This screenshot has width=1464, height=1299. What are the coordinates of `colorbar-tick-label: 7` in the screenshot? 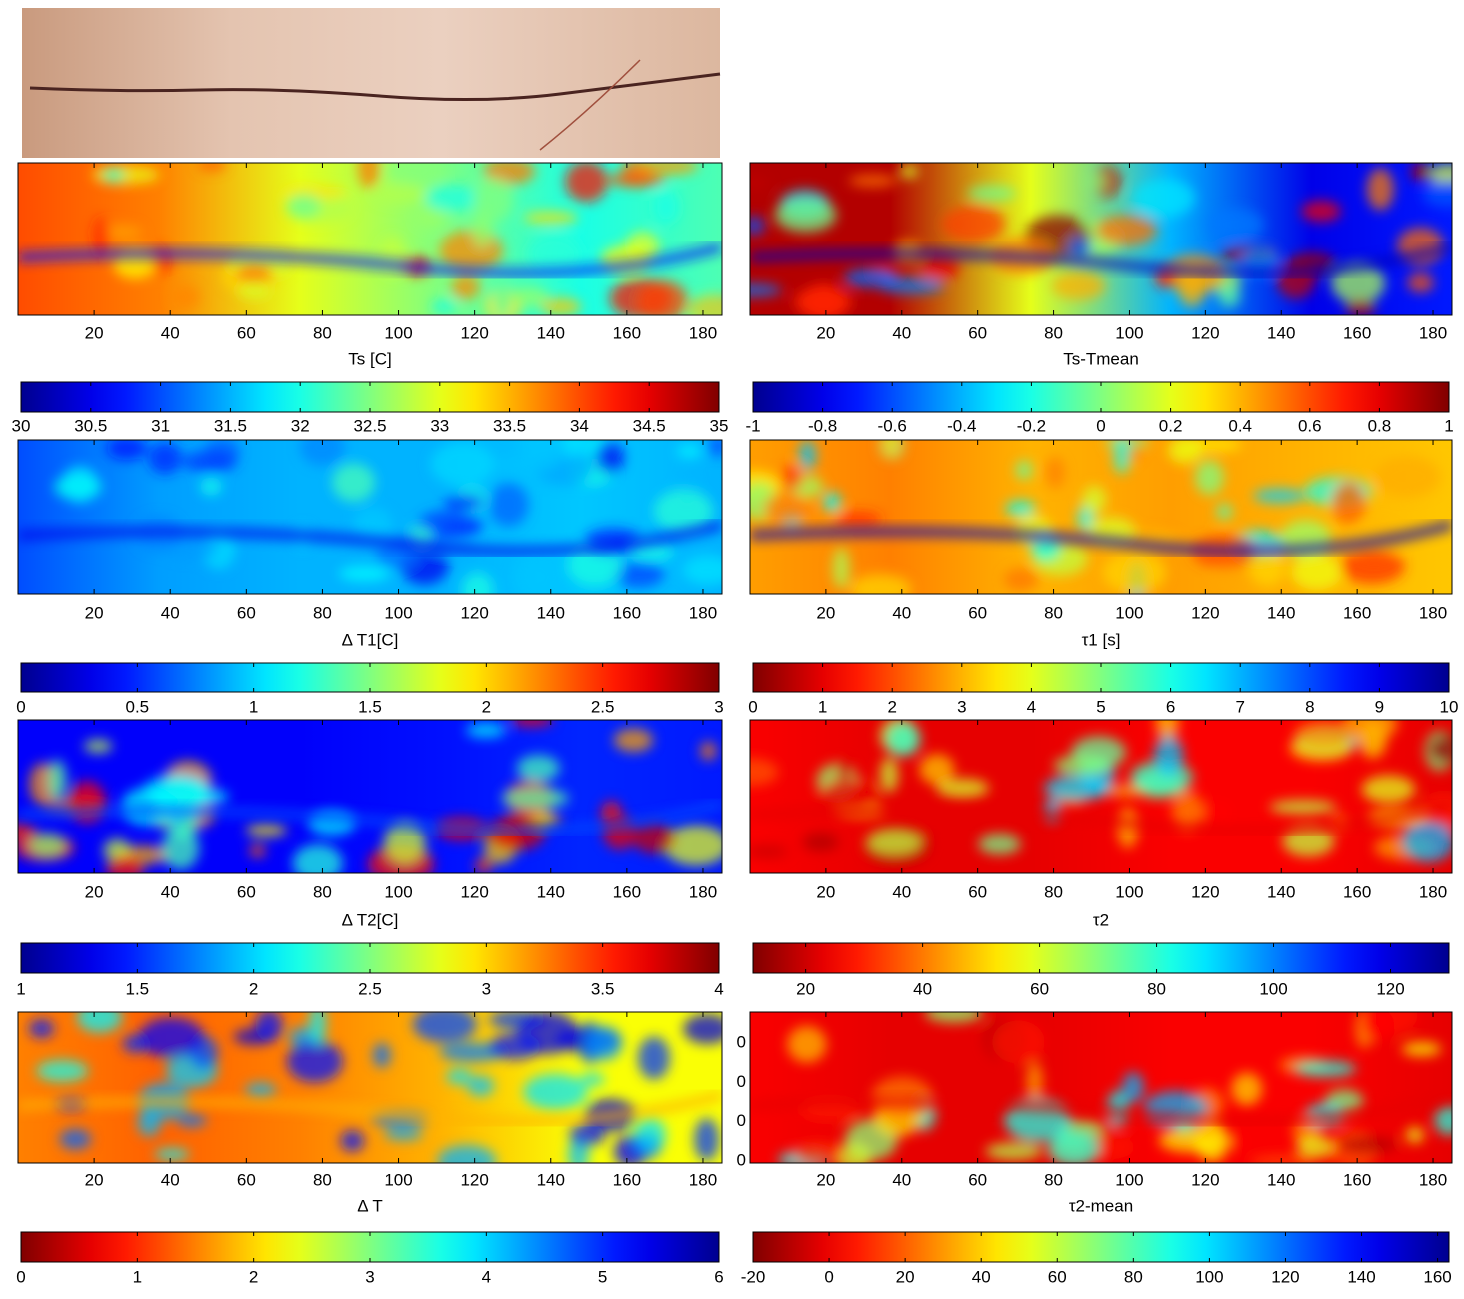 It's located at (1239, 706).